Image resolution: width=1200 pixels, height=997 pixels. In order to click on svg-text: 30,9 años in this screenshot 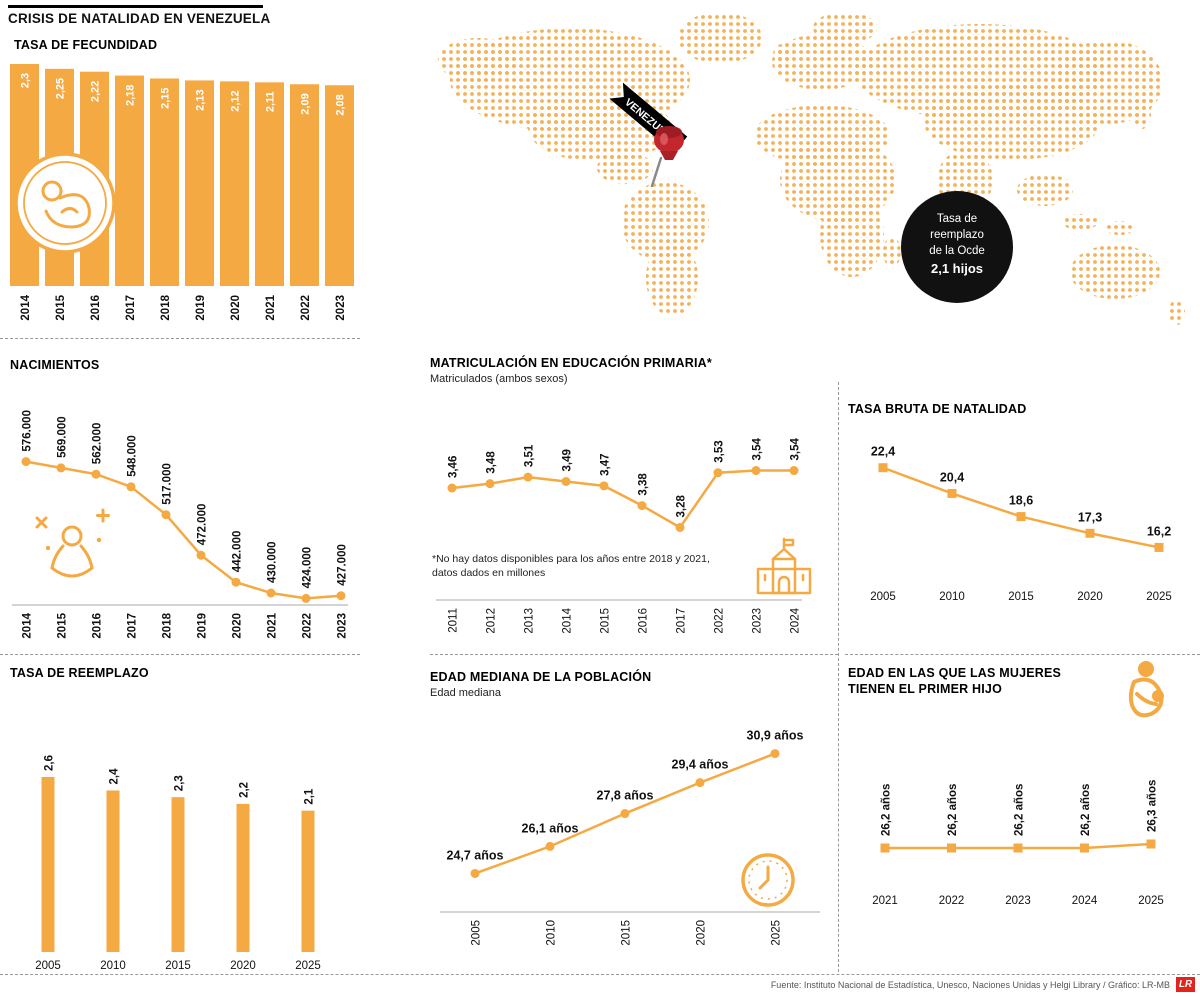, I will do `click(775, 736)`.